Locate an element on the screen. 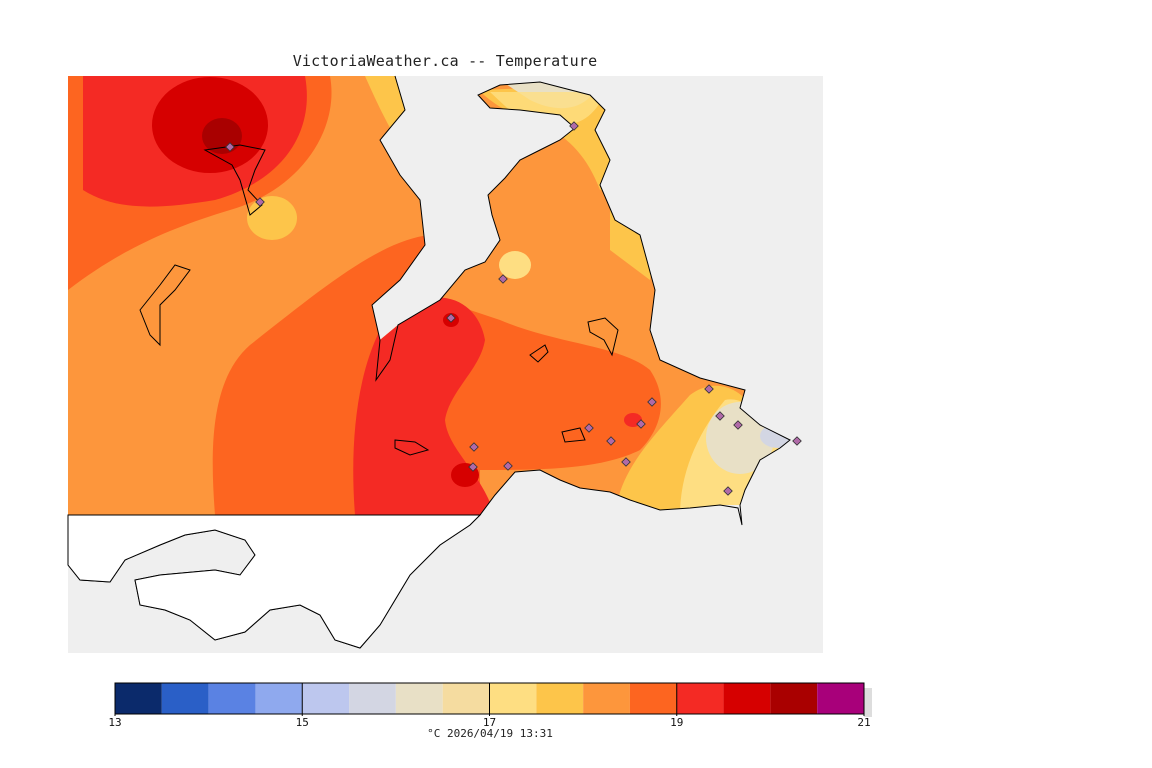 The image size is (1152, 768). legend-tick-label-21: 21 is located at coordinates (863, 722).